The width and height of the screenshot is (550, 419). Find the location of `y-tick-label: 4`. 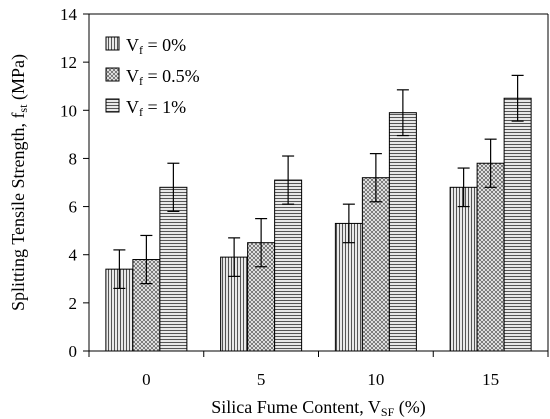

y-tick-label: 4 is located at coordinates (73, 255).